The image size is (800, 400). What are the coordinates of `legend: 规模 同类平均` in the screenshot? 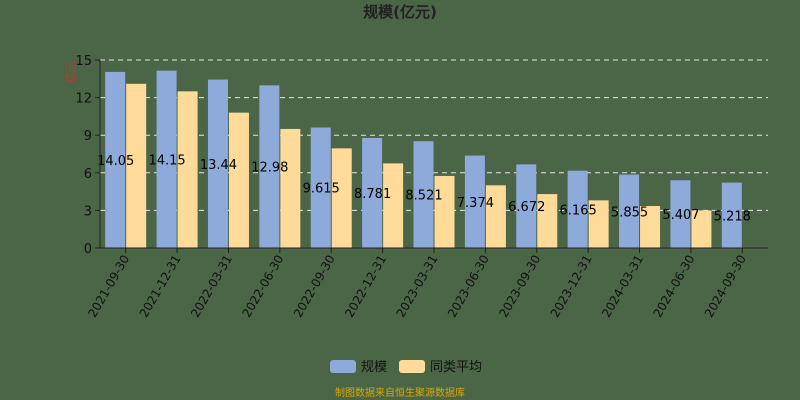 It's located at (406, 367).